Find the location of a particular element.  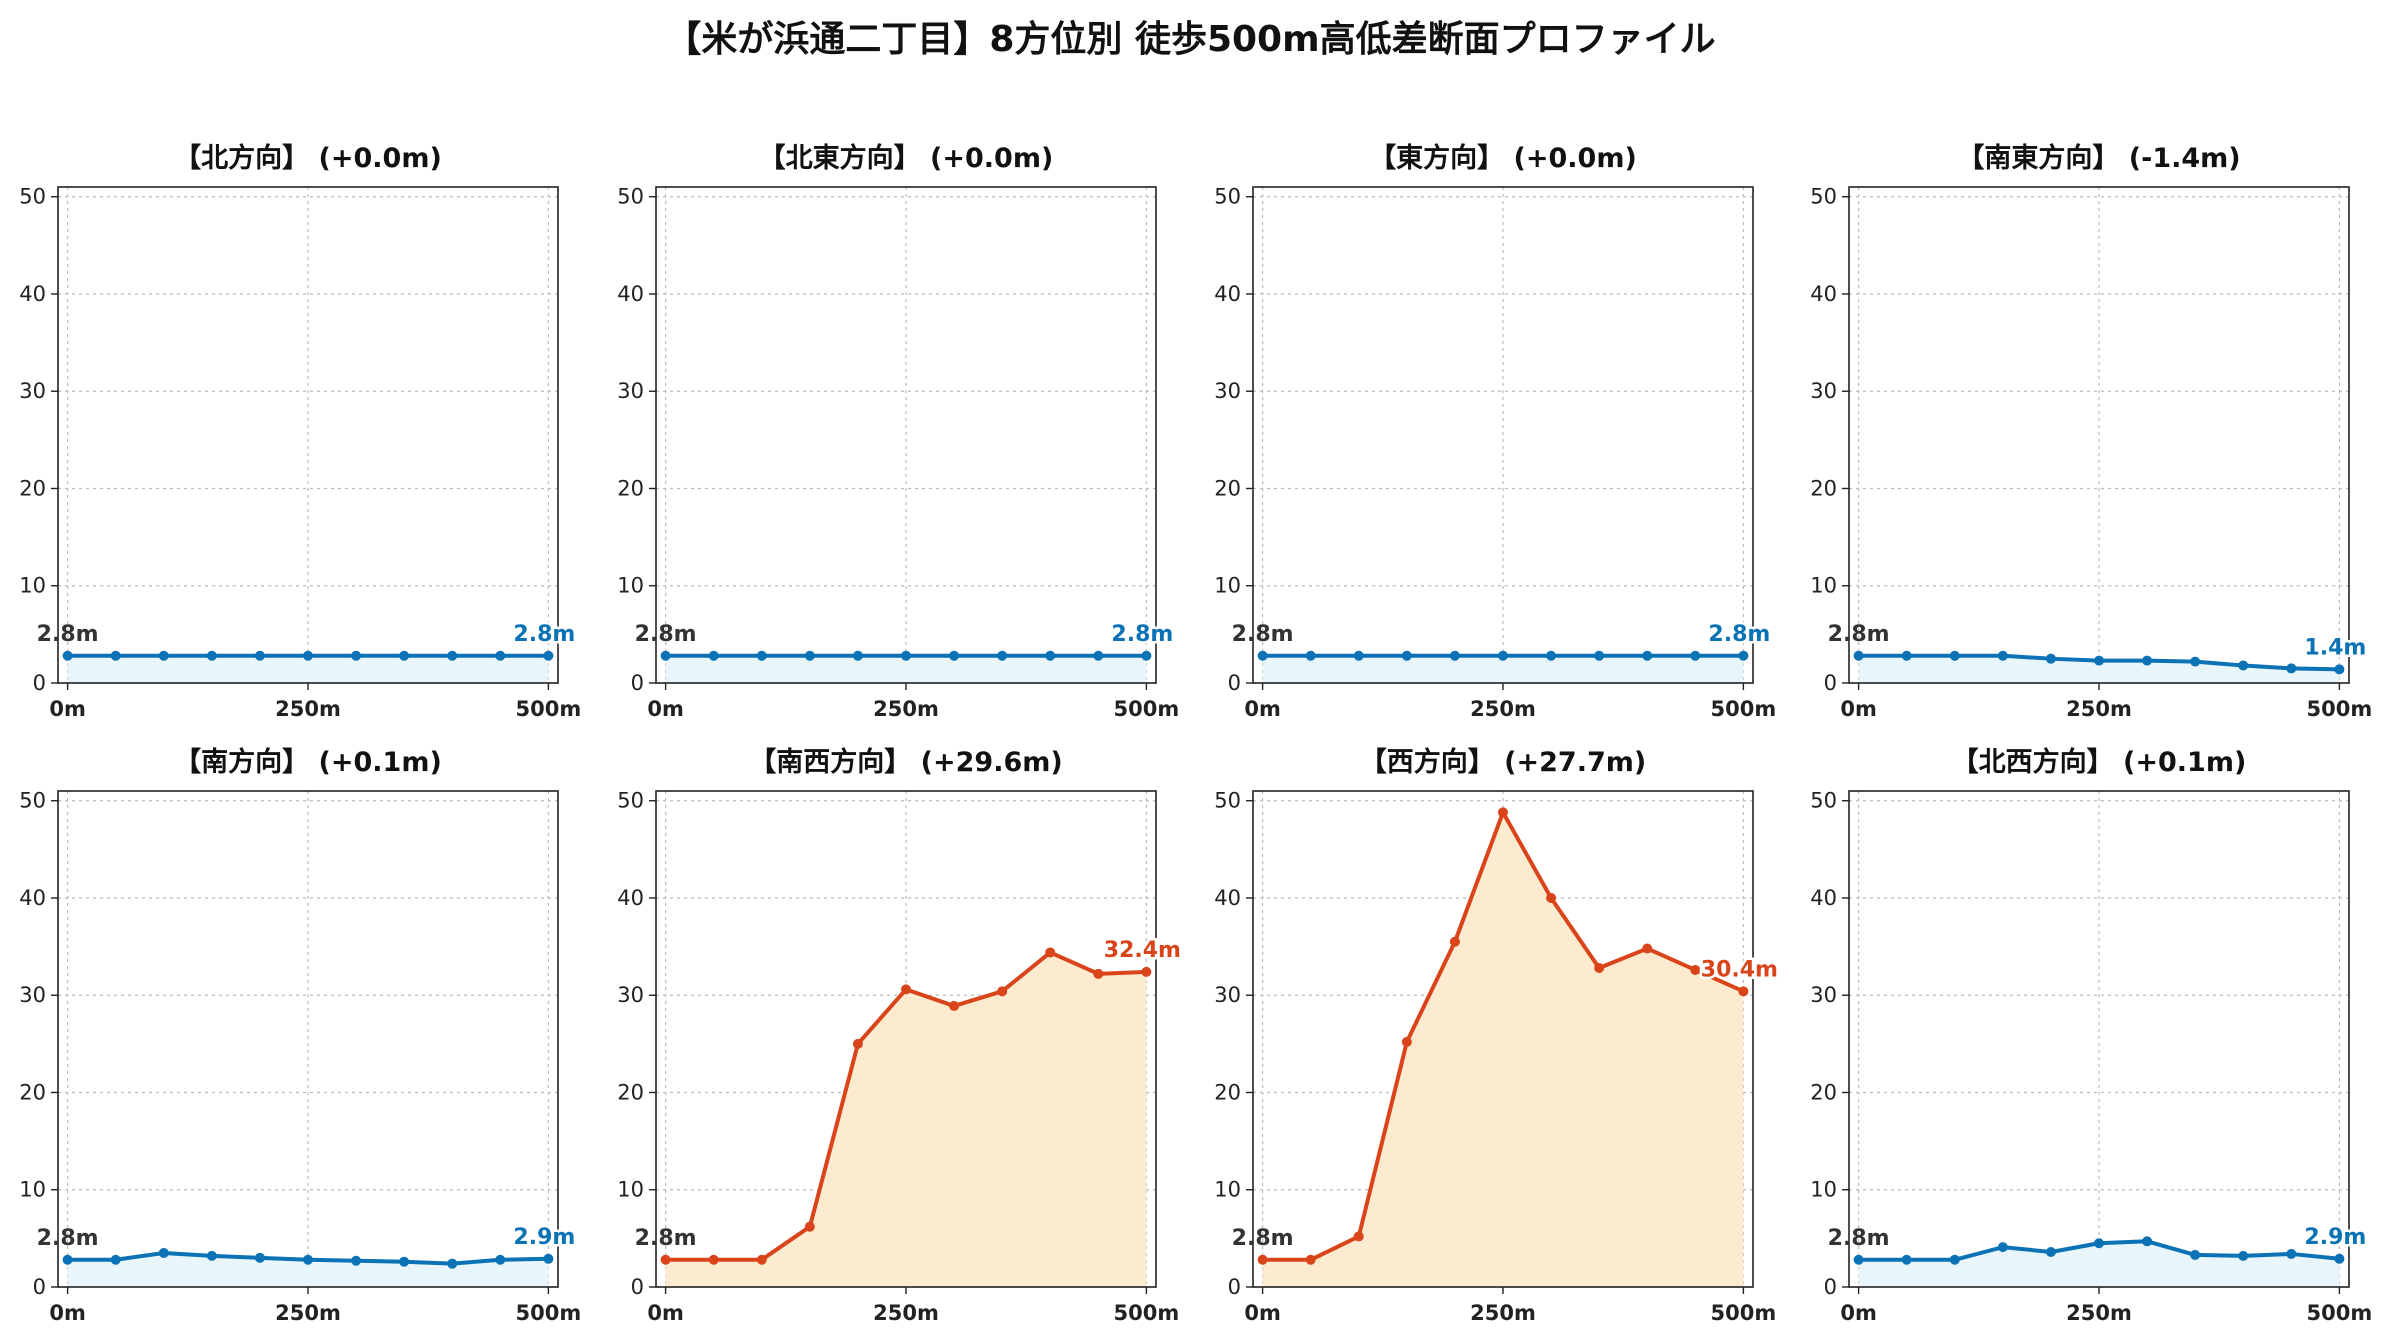

end-elevation-label-halo: 1.4m is located at coordinates (2335, 647).